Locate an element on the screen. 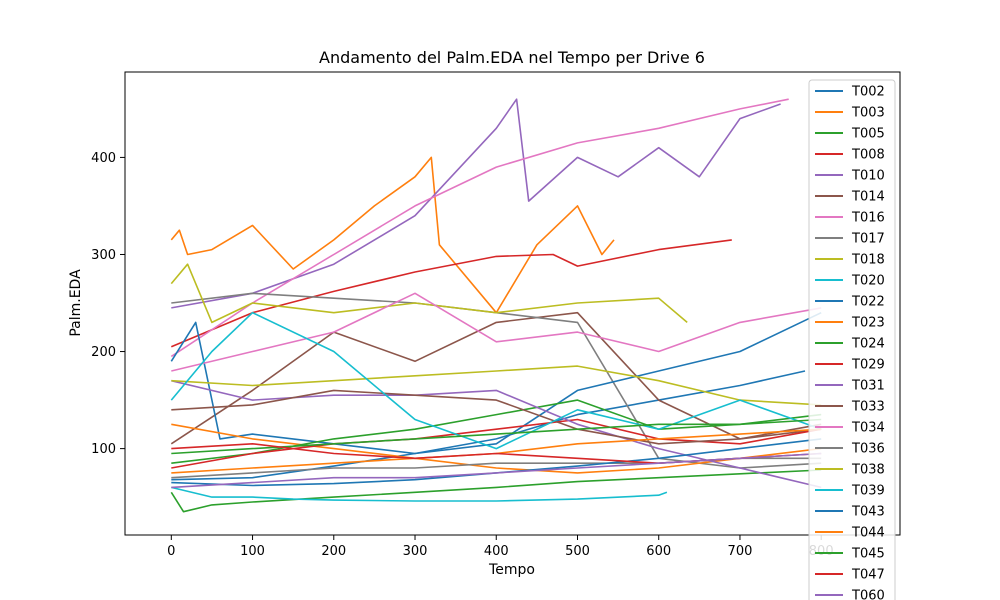 This screenshot has height=600, width=1000. series-line-t029 is located at coordinates (496, 443).